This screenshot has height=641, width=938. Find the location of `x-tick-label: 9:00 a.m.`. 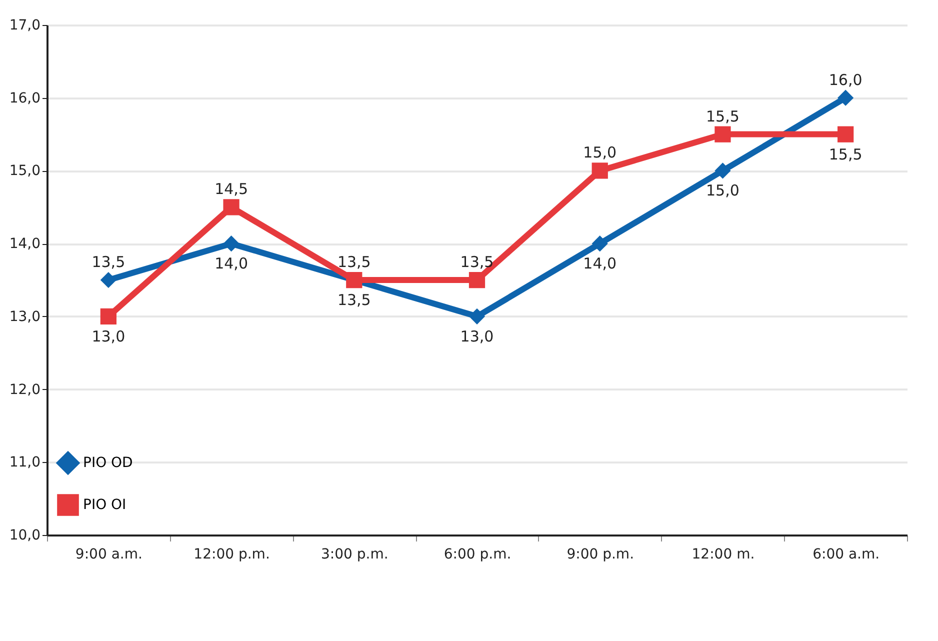

x-tick-label: 9:00 a.m. is located at coordinates (108, 554).